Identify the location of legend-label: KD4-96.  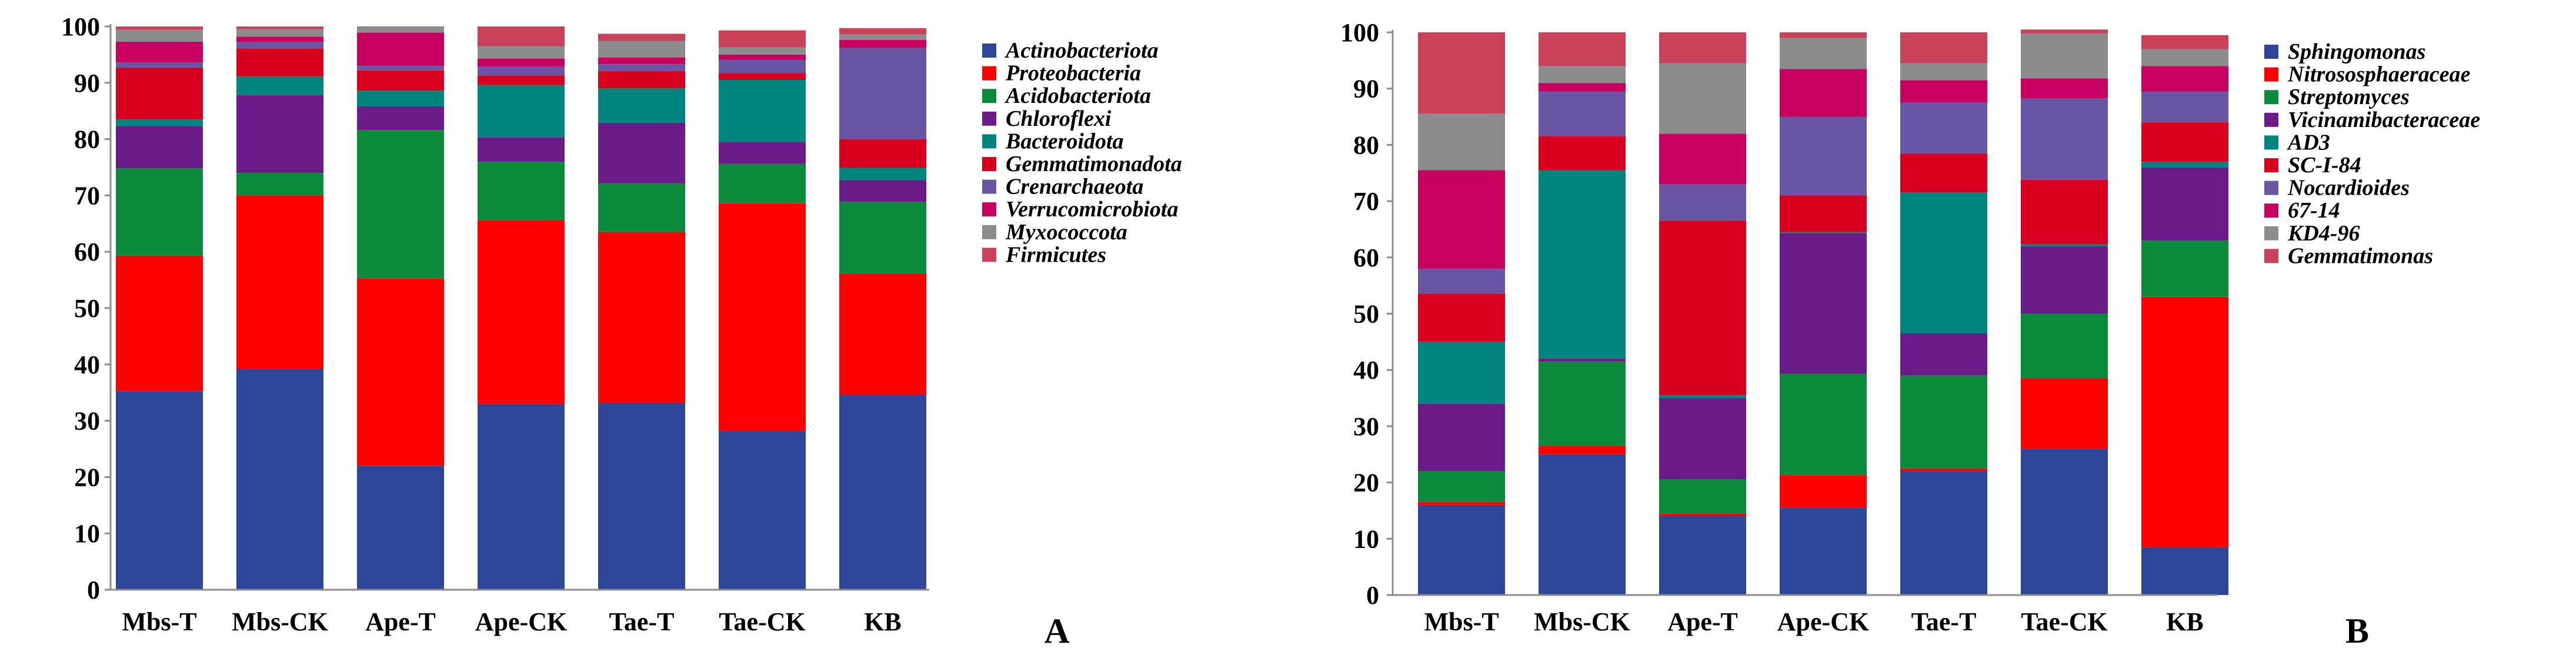
(2323, 233).